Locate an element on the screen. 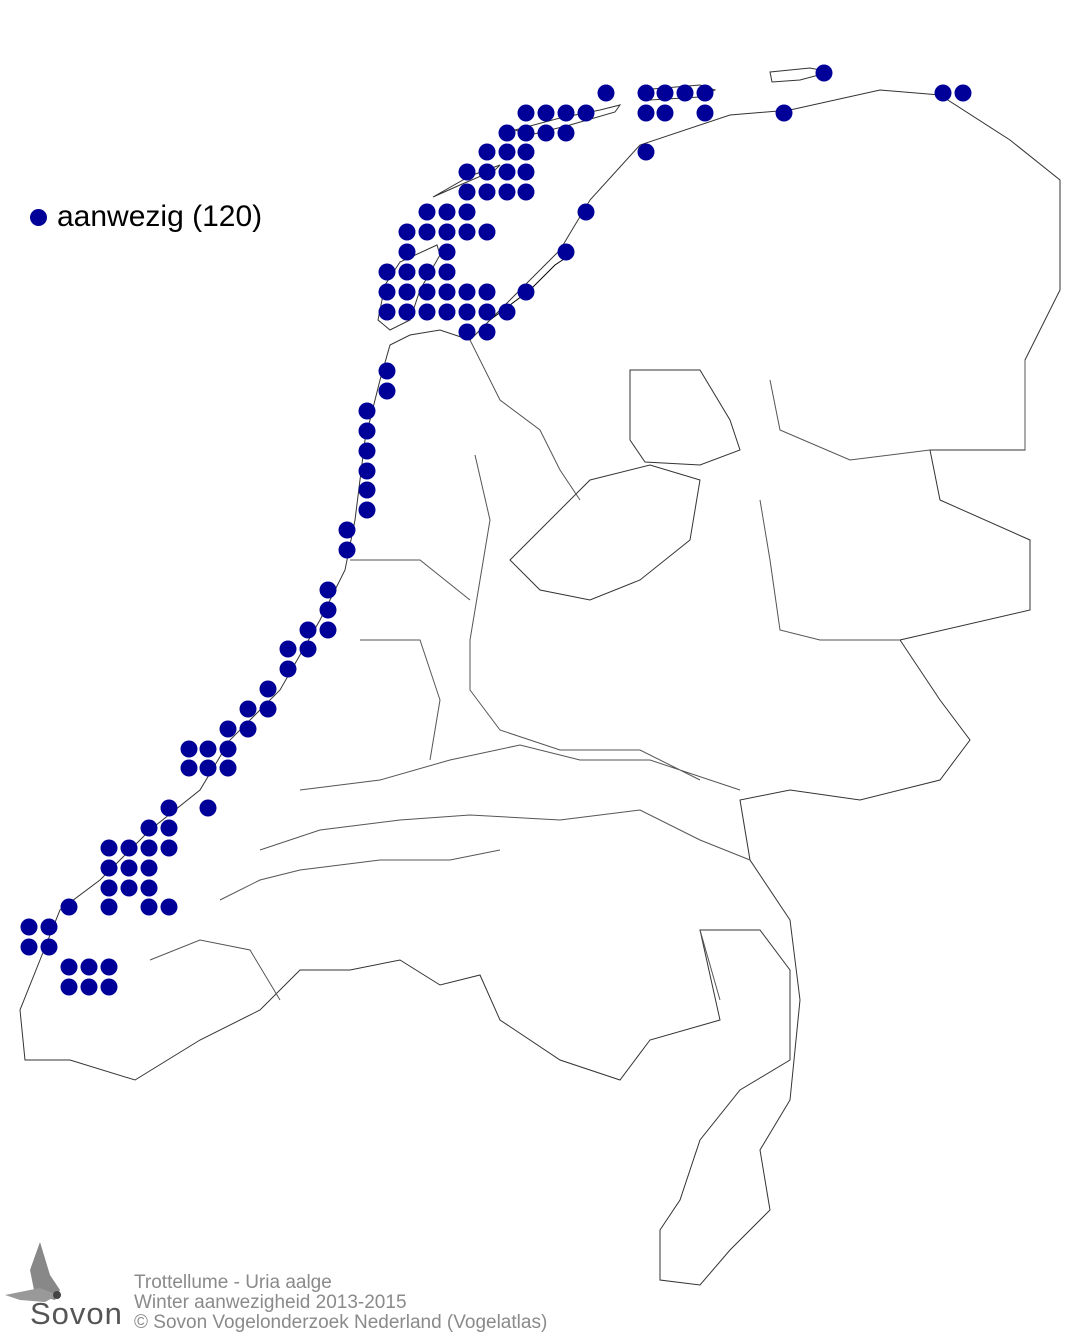  legend-dot-icon is located at coordinates (38, 217).